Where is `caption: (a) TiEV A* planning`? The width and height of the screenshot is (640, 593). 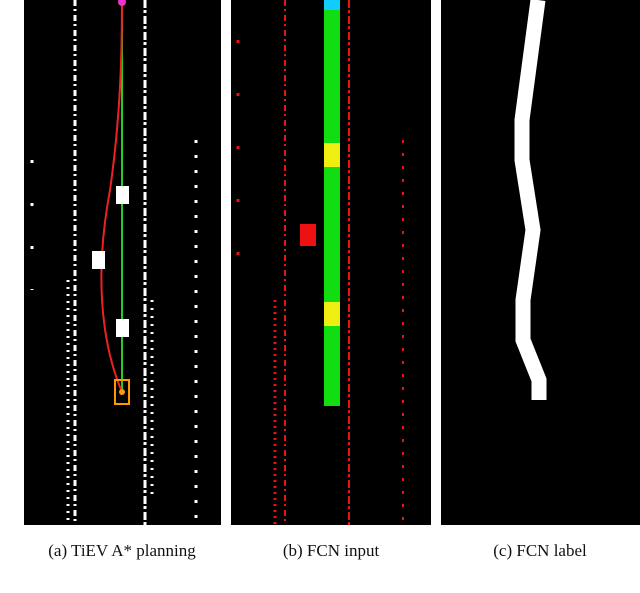 caption: (a) TiEV A* planning is located at coordinates (122, 550).